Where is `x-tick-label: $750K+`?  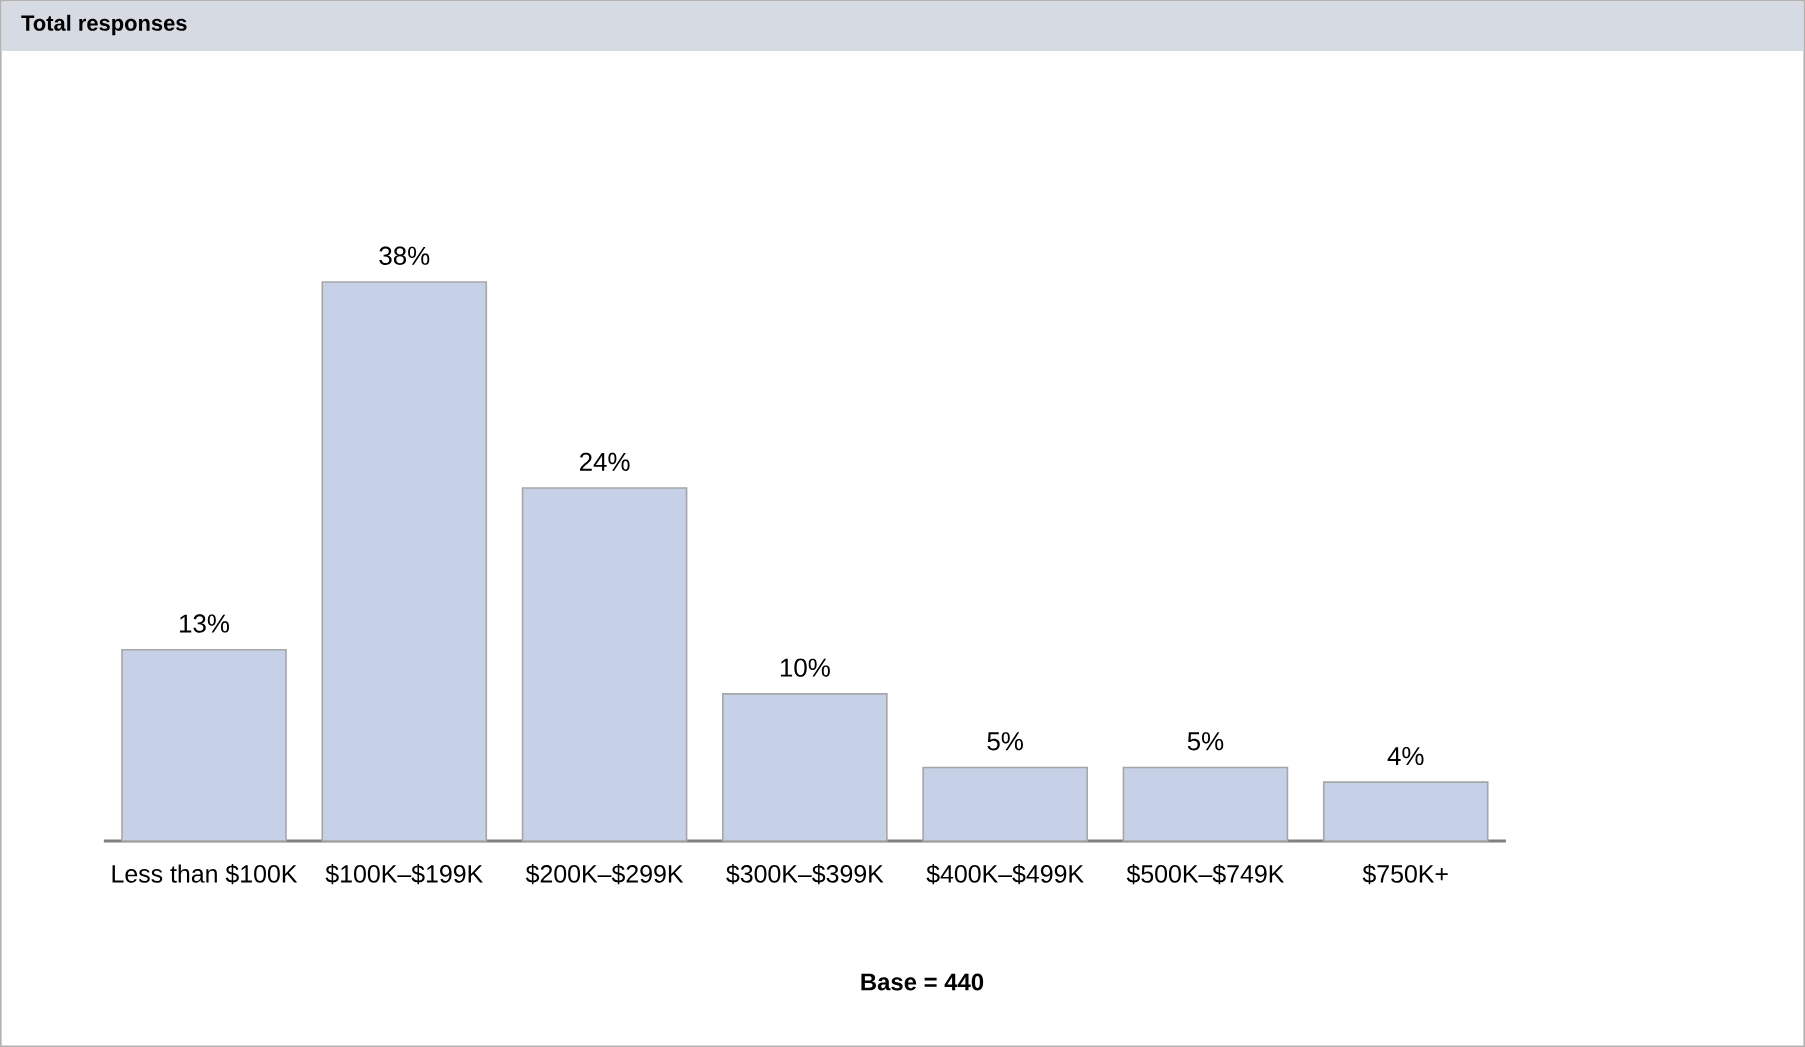 x-tick-label: $750K+ is located at coordinates (1405, 874).